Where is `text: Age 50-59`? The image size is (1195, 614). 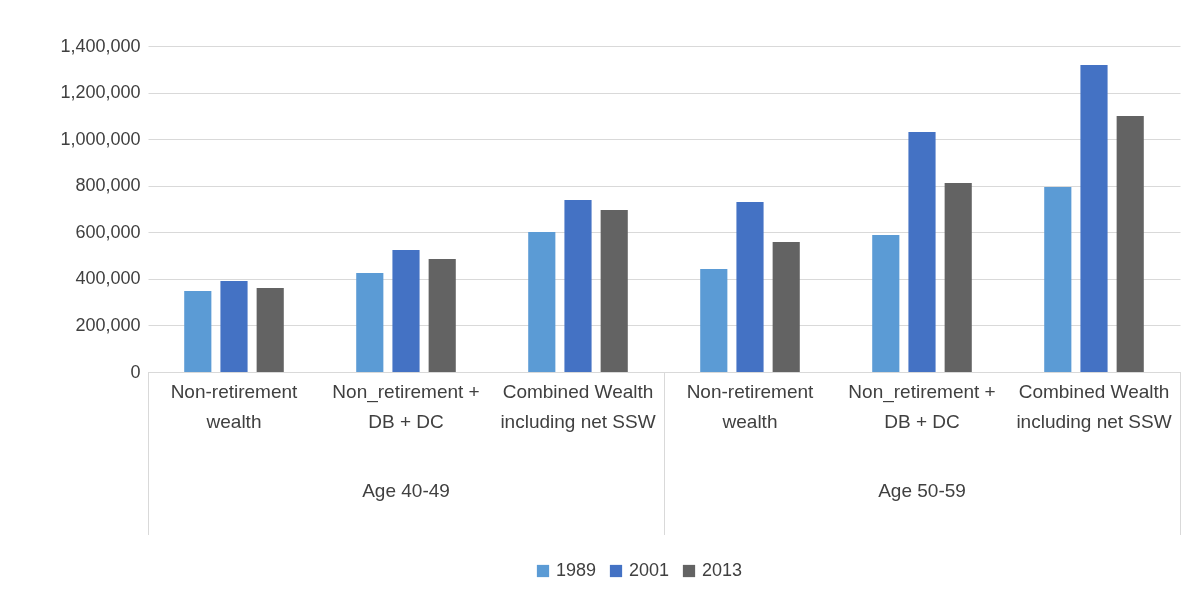
text: Age 50-59 is located at coordinates (922, 491).